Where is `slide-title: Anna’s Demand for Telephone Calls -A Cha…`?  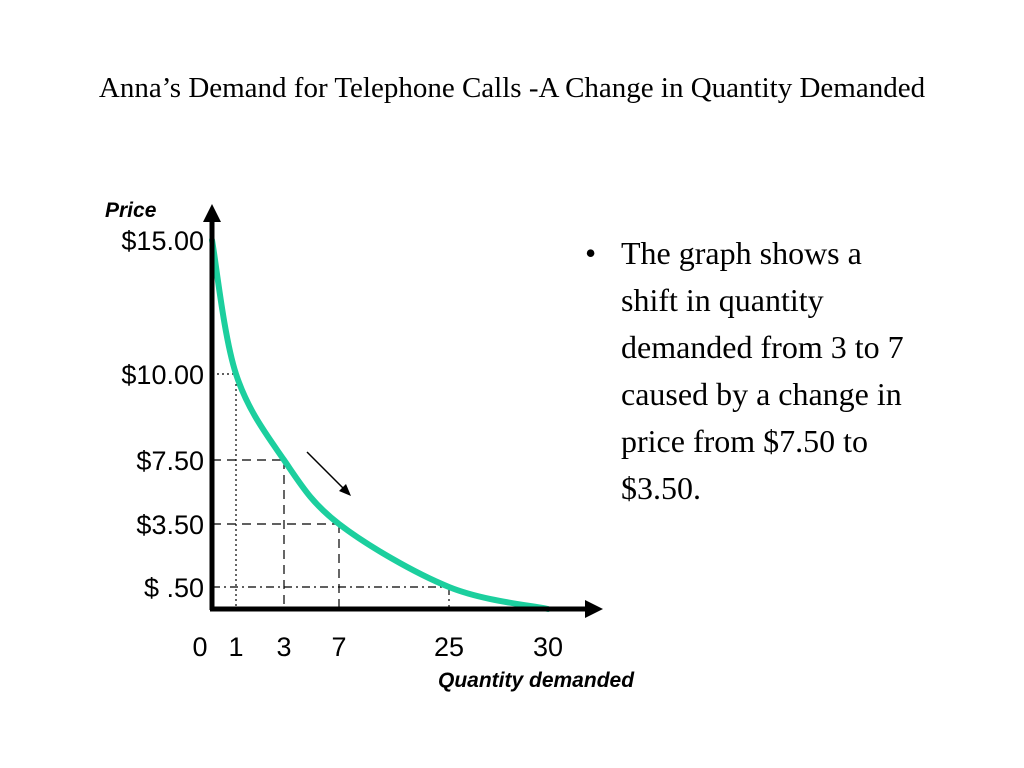
slide-title: Anna’s Demand for Telephone Calls -A Cha… is located at coordinates (512, 88).